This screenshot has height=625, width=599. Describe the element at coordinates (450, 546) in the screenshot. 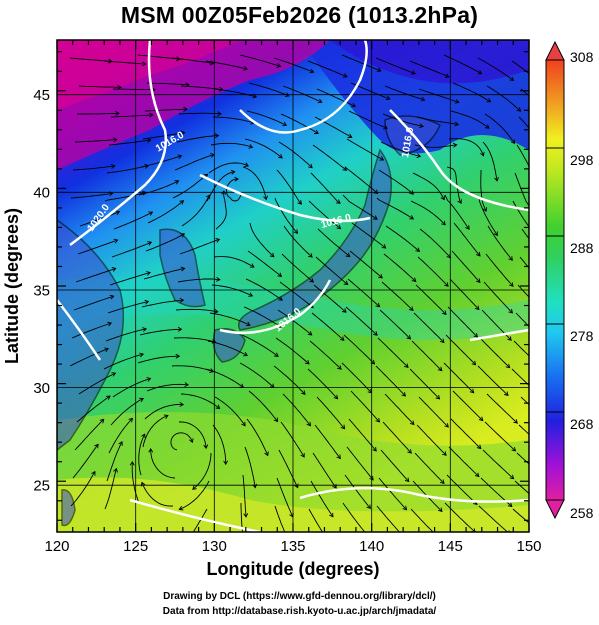

I see `x-tick-label: 145` at that location.